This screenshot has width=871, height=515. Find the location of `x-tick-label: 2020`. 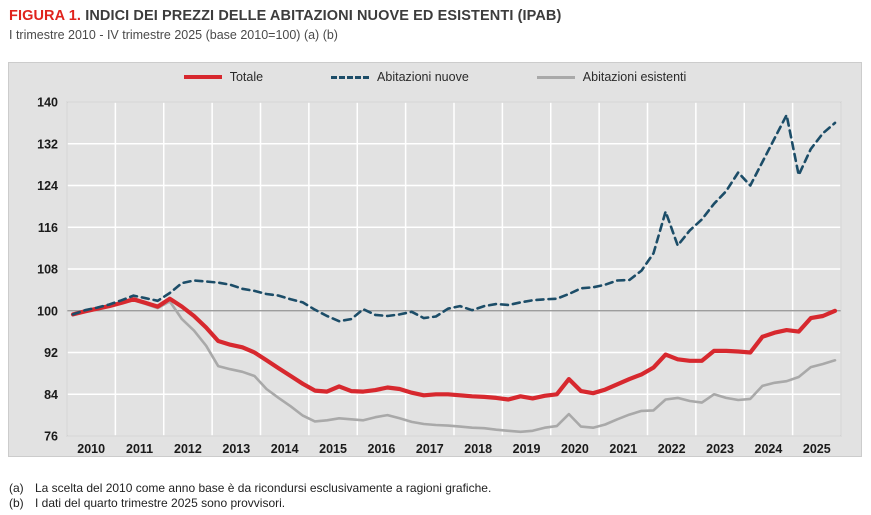

x-tick-label: 2020 is located at coordinates (575, 449).